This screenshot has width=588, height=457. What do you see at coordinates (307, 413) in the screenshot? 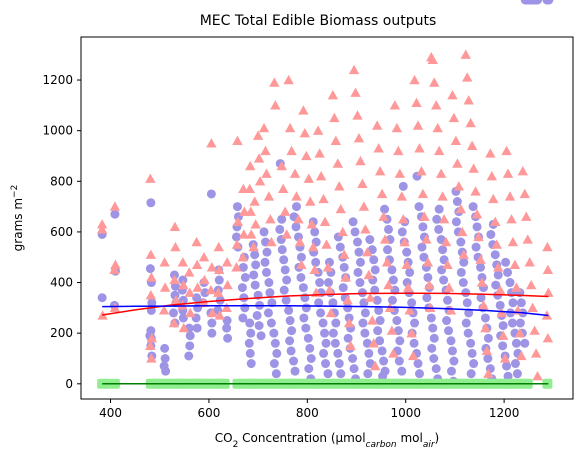
I see `x-tick-label: 800` at bounding box center [307, 413].